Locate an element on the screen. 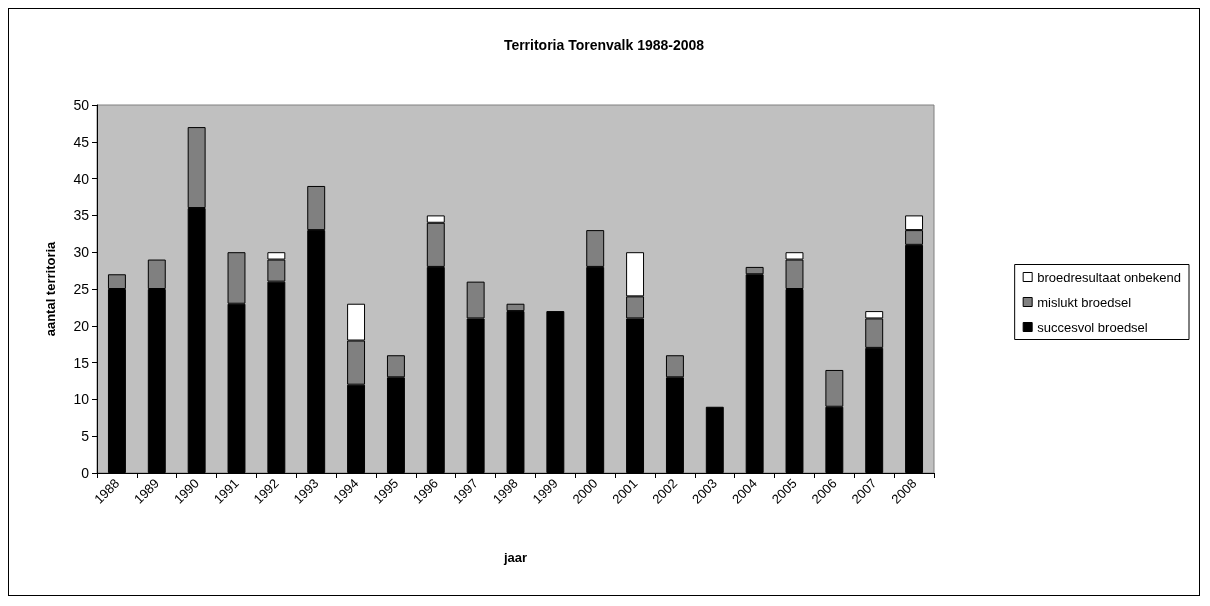 The height and width of the screenshot is (606, 1210). y-tick-label: 20 is located at coordinates (81, 325).